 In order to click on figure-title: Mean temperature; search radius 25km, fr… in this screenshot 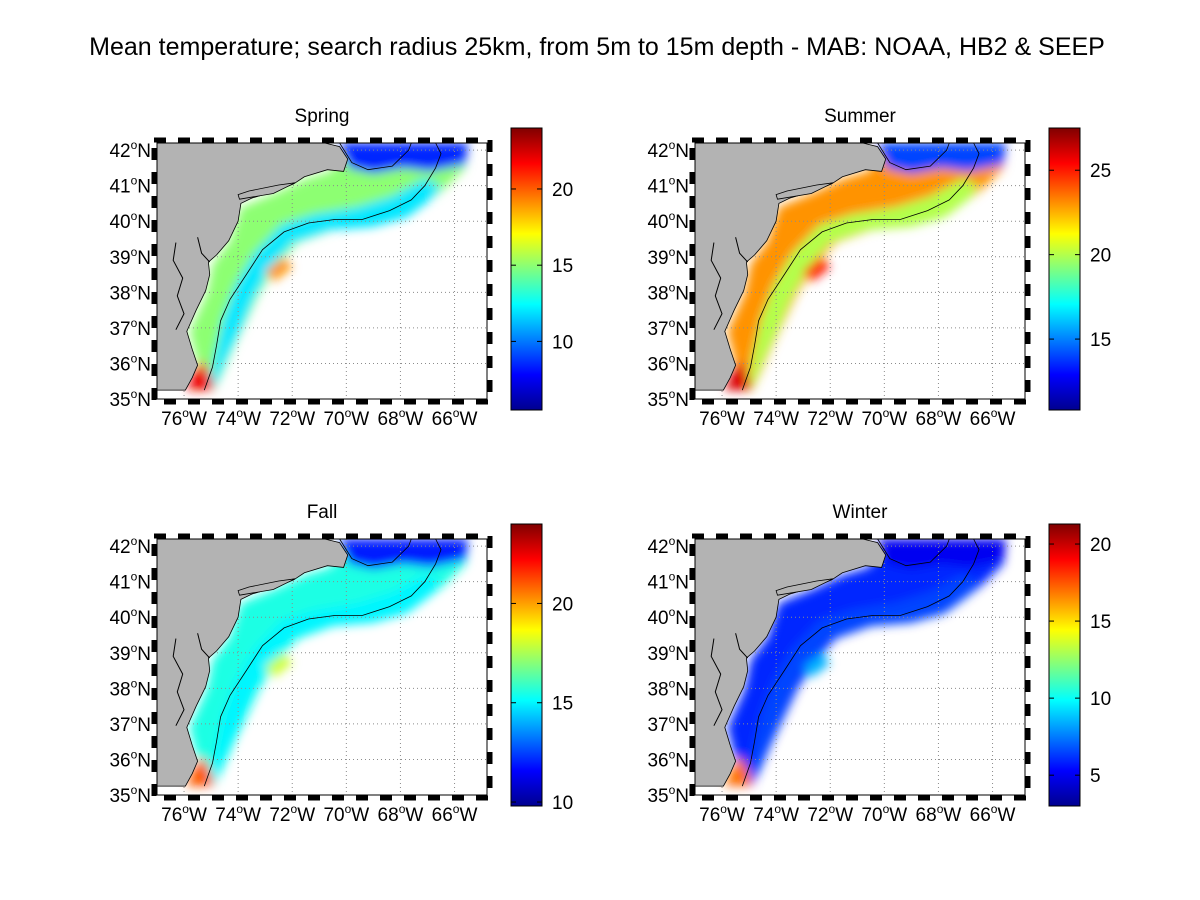, I will do `click(597, 47)`.